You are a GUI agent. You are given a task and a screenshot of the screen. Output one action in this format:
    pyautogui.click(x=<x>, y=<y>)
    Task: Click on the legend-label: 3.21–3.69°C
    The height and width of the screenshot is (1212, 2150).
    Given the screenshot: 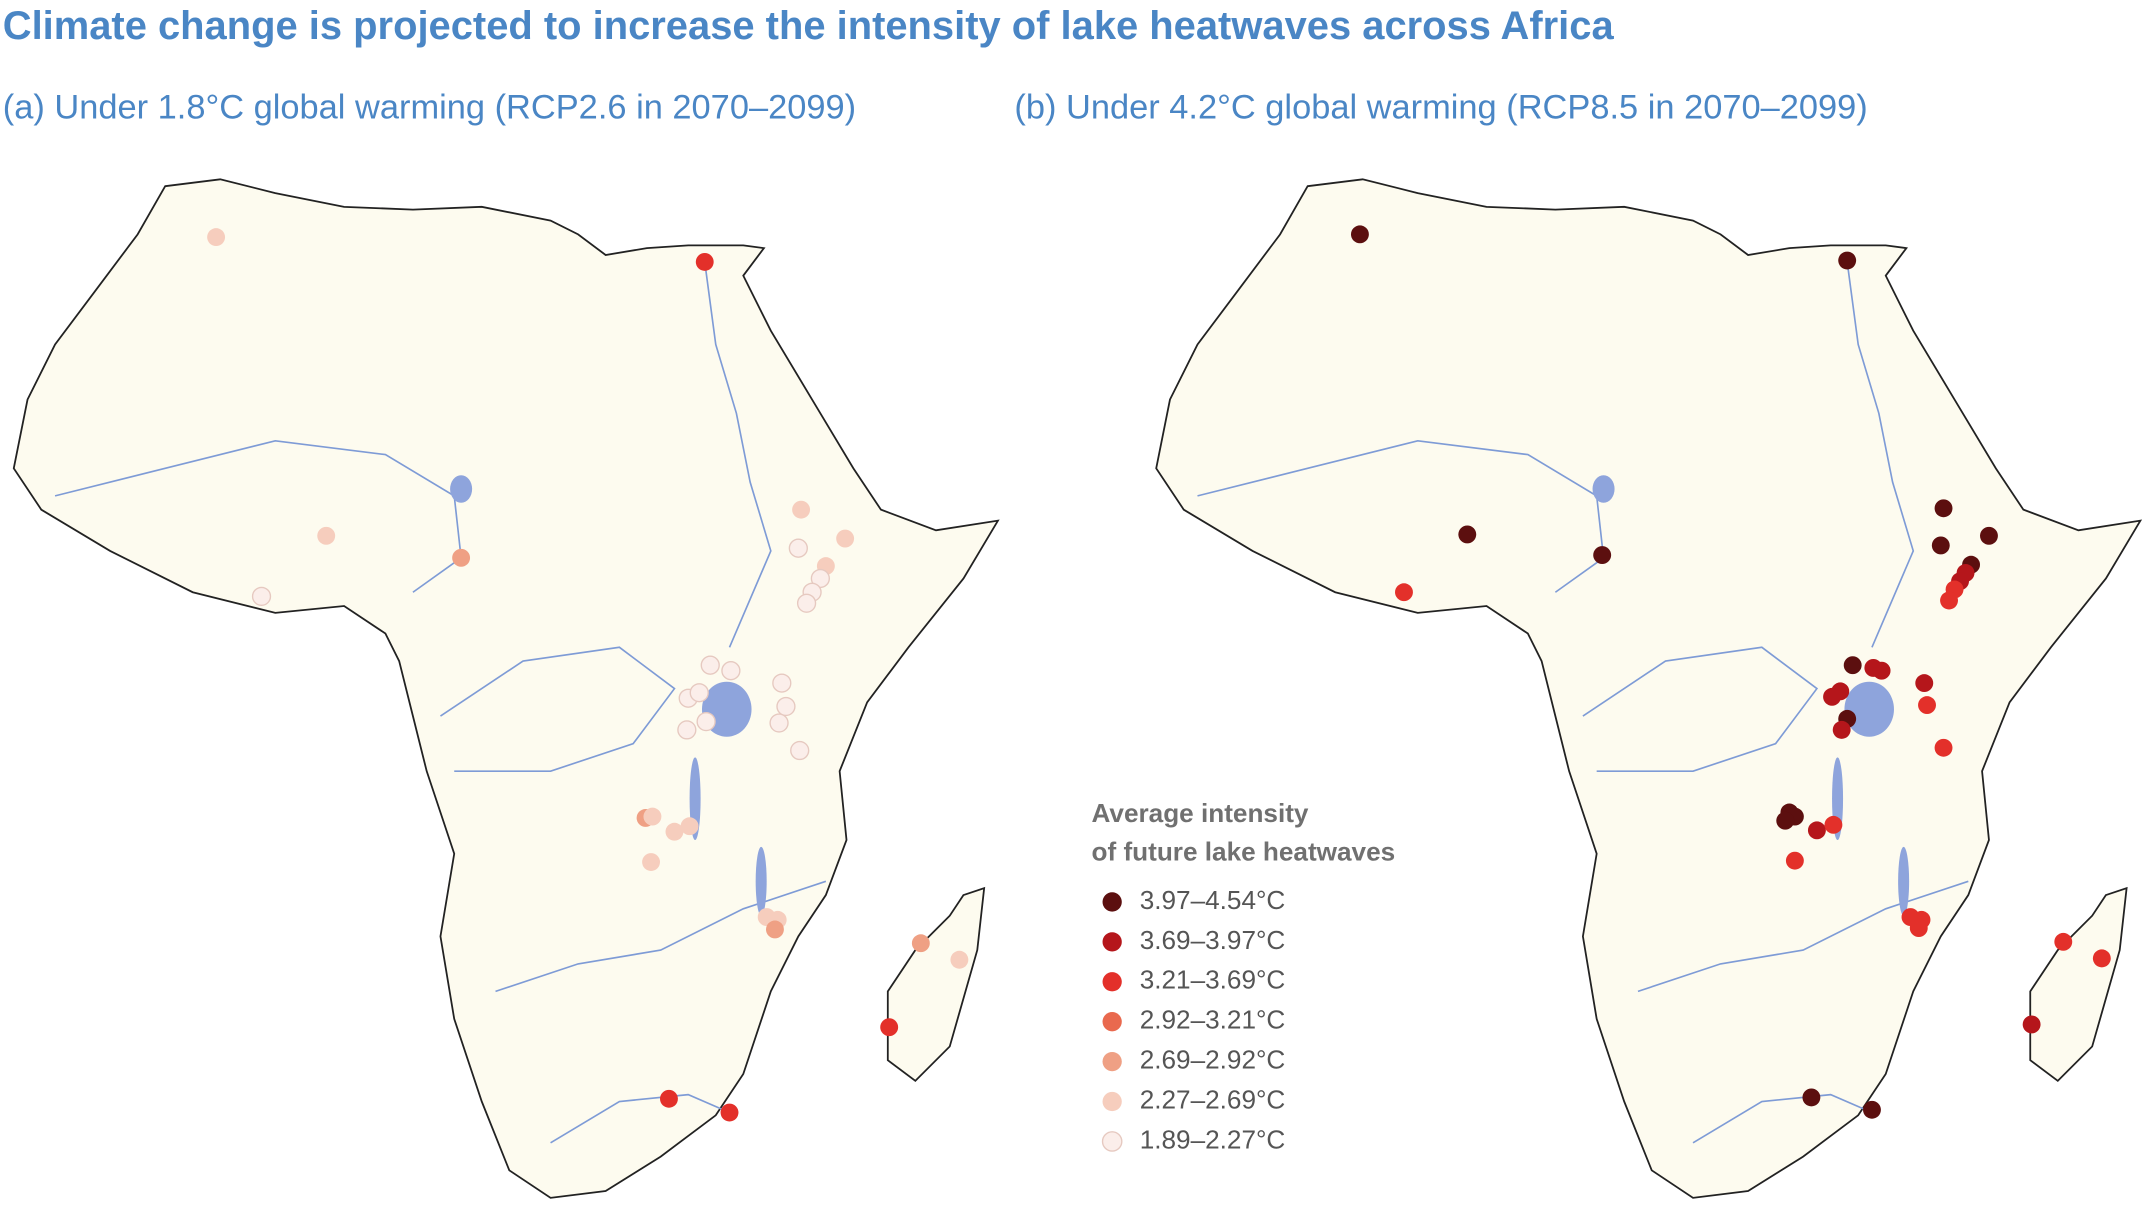 What is the action you would take?
    pyautogui.click(x=1213, y=980)
    